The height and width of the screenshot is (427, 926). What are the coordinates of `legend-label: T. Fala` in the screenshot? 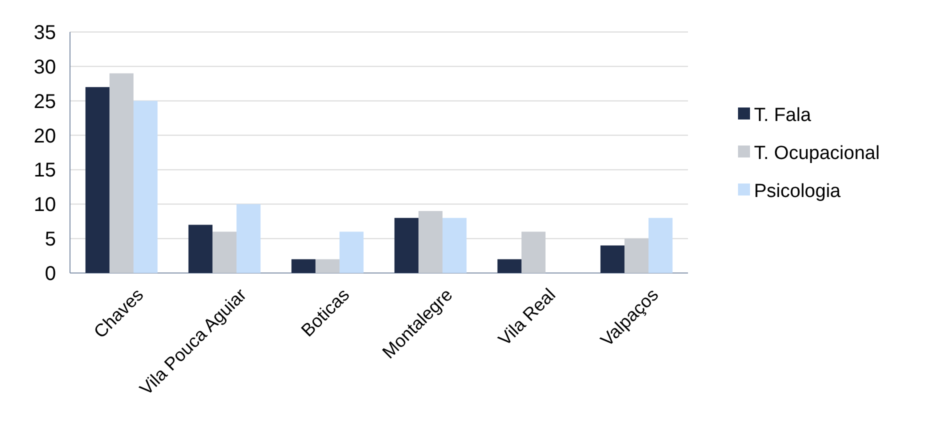 It's located at (783, 115).